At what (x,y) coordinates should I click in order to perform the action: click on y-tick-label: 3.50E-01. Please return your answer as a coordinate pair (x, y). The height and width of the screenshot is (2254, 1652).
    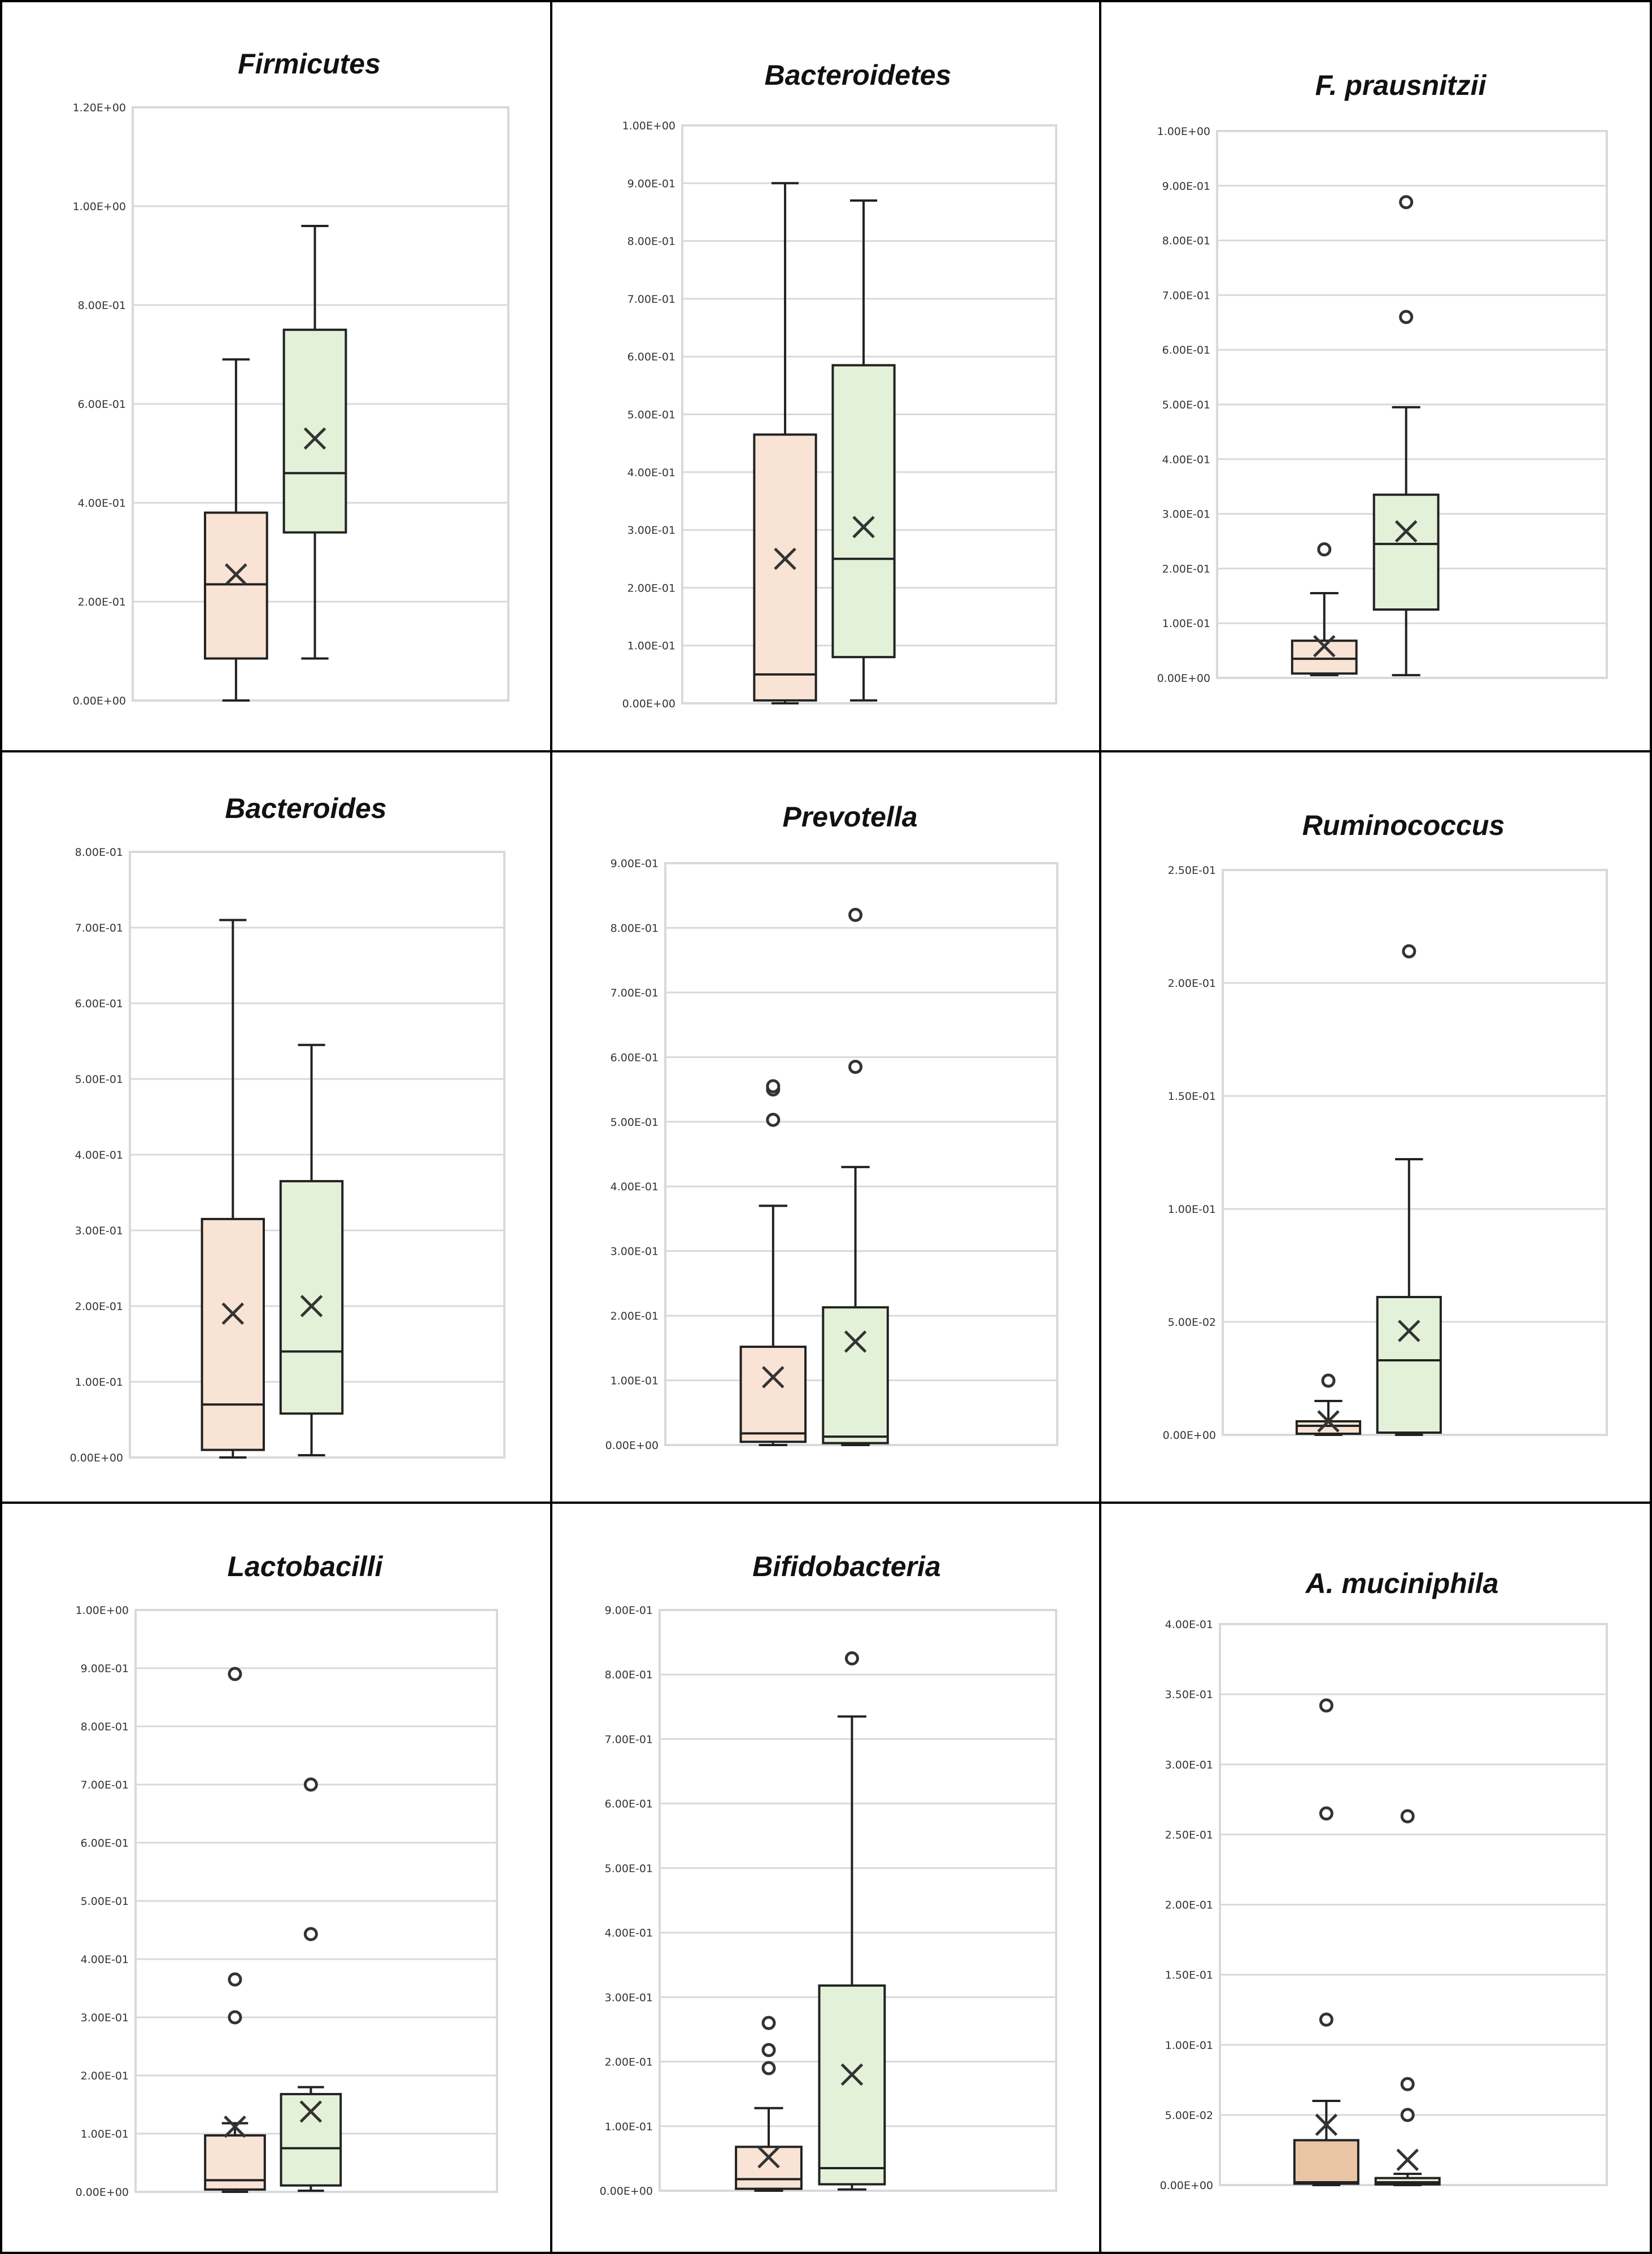
    Looking at the image, I should click on (1189, 1695).